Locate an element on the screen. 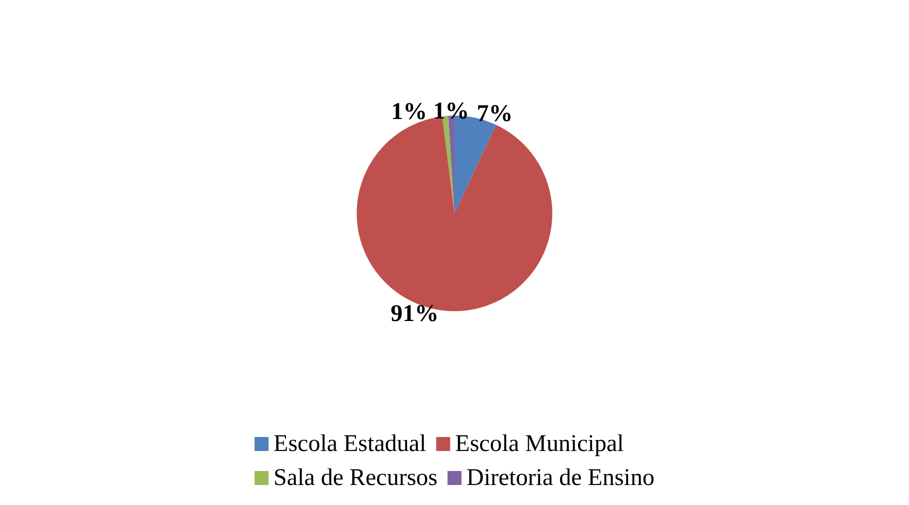  legend-label: Escola Municipal is located at coordinates (539, 444).